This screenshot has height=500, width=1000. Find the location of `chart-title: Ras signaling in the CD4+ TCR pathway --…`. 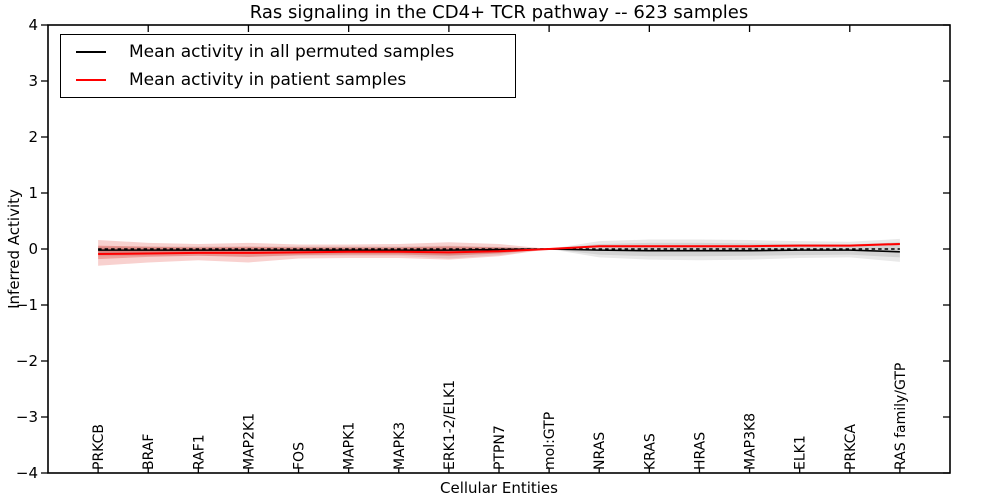

chart-title: Ras signaling in the CD4+ TCR pathway --… is located at coordinates (499, 12).